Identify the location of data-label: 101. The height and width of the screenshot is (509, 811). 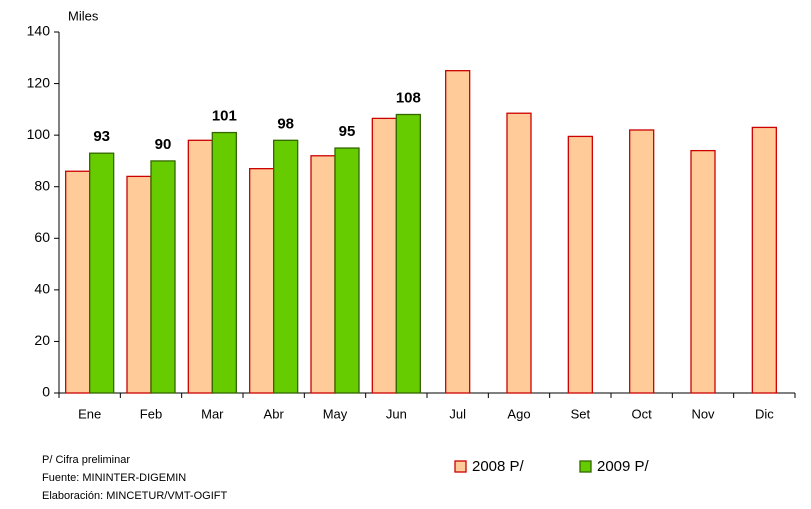
(224, 116).